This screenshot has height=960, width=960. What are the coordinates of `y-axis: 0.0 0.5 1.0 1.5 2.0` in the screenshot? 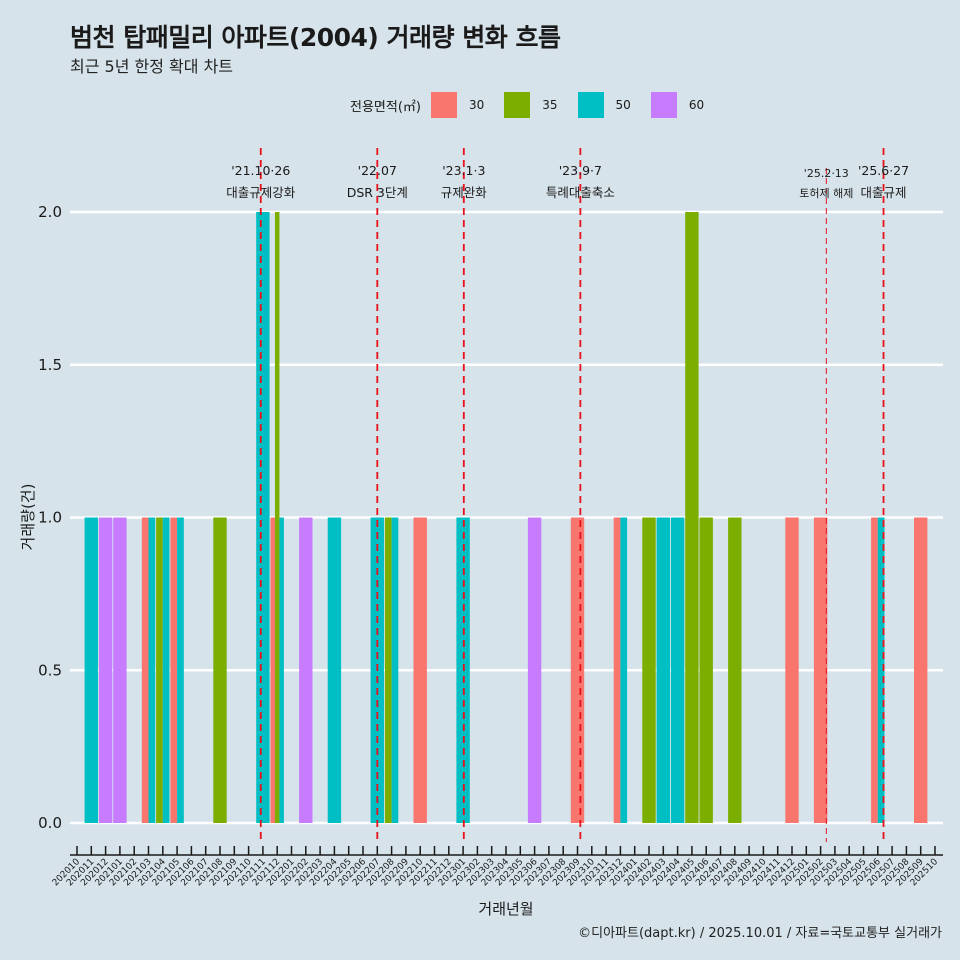 It's located at (50, 517).